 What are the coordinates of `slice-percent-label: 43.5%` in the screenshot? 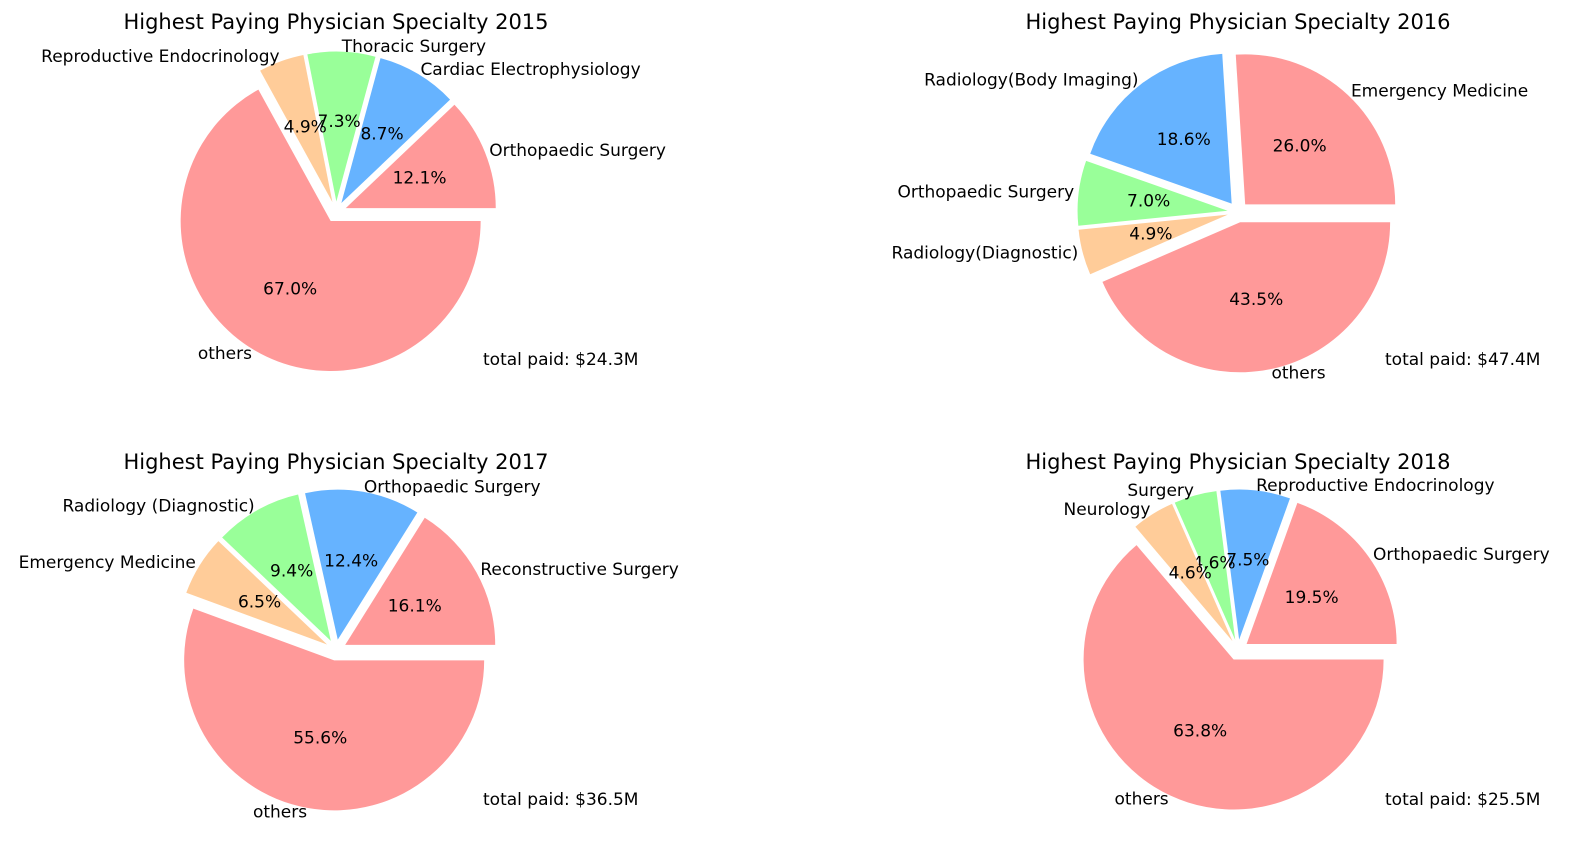 It's located at (1256, 300).